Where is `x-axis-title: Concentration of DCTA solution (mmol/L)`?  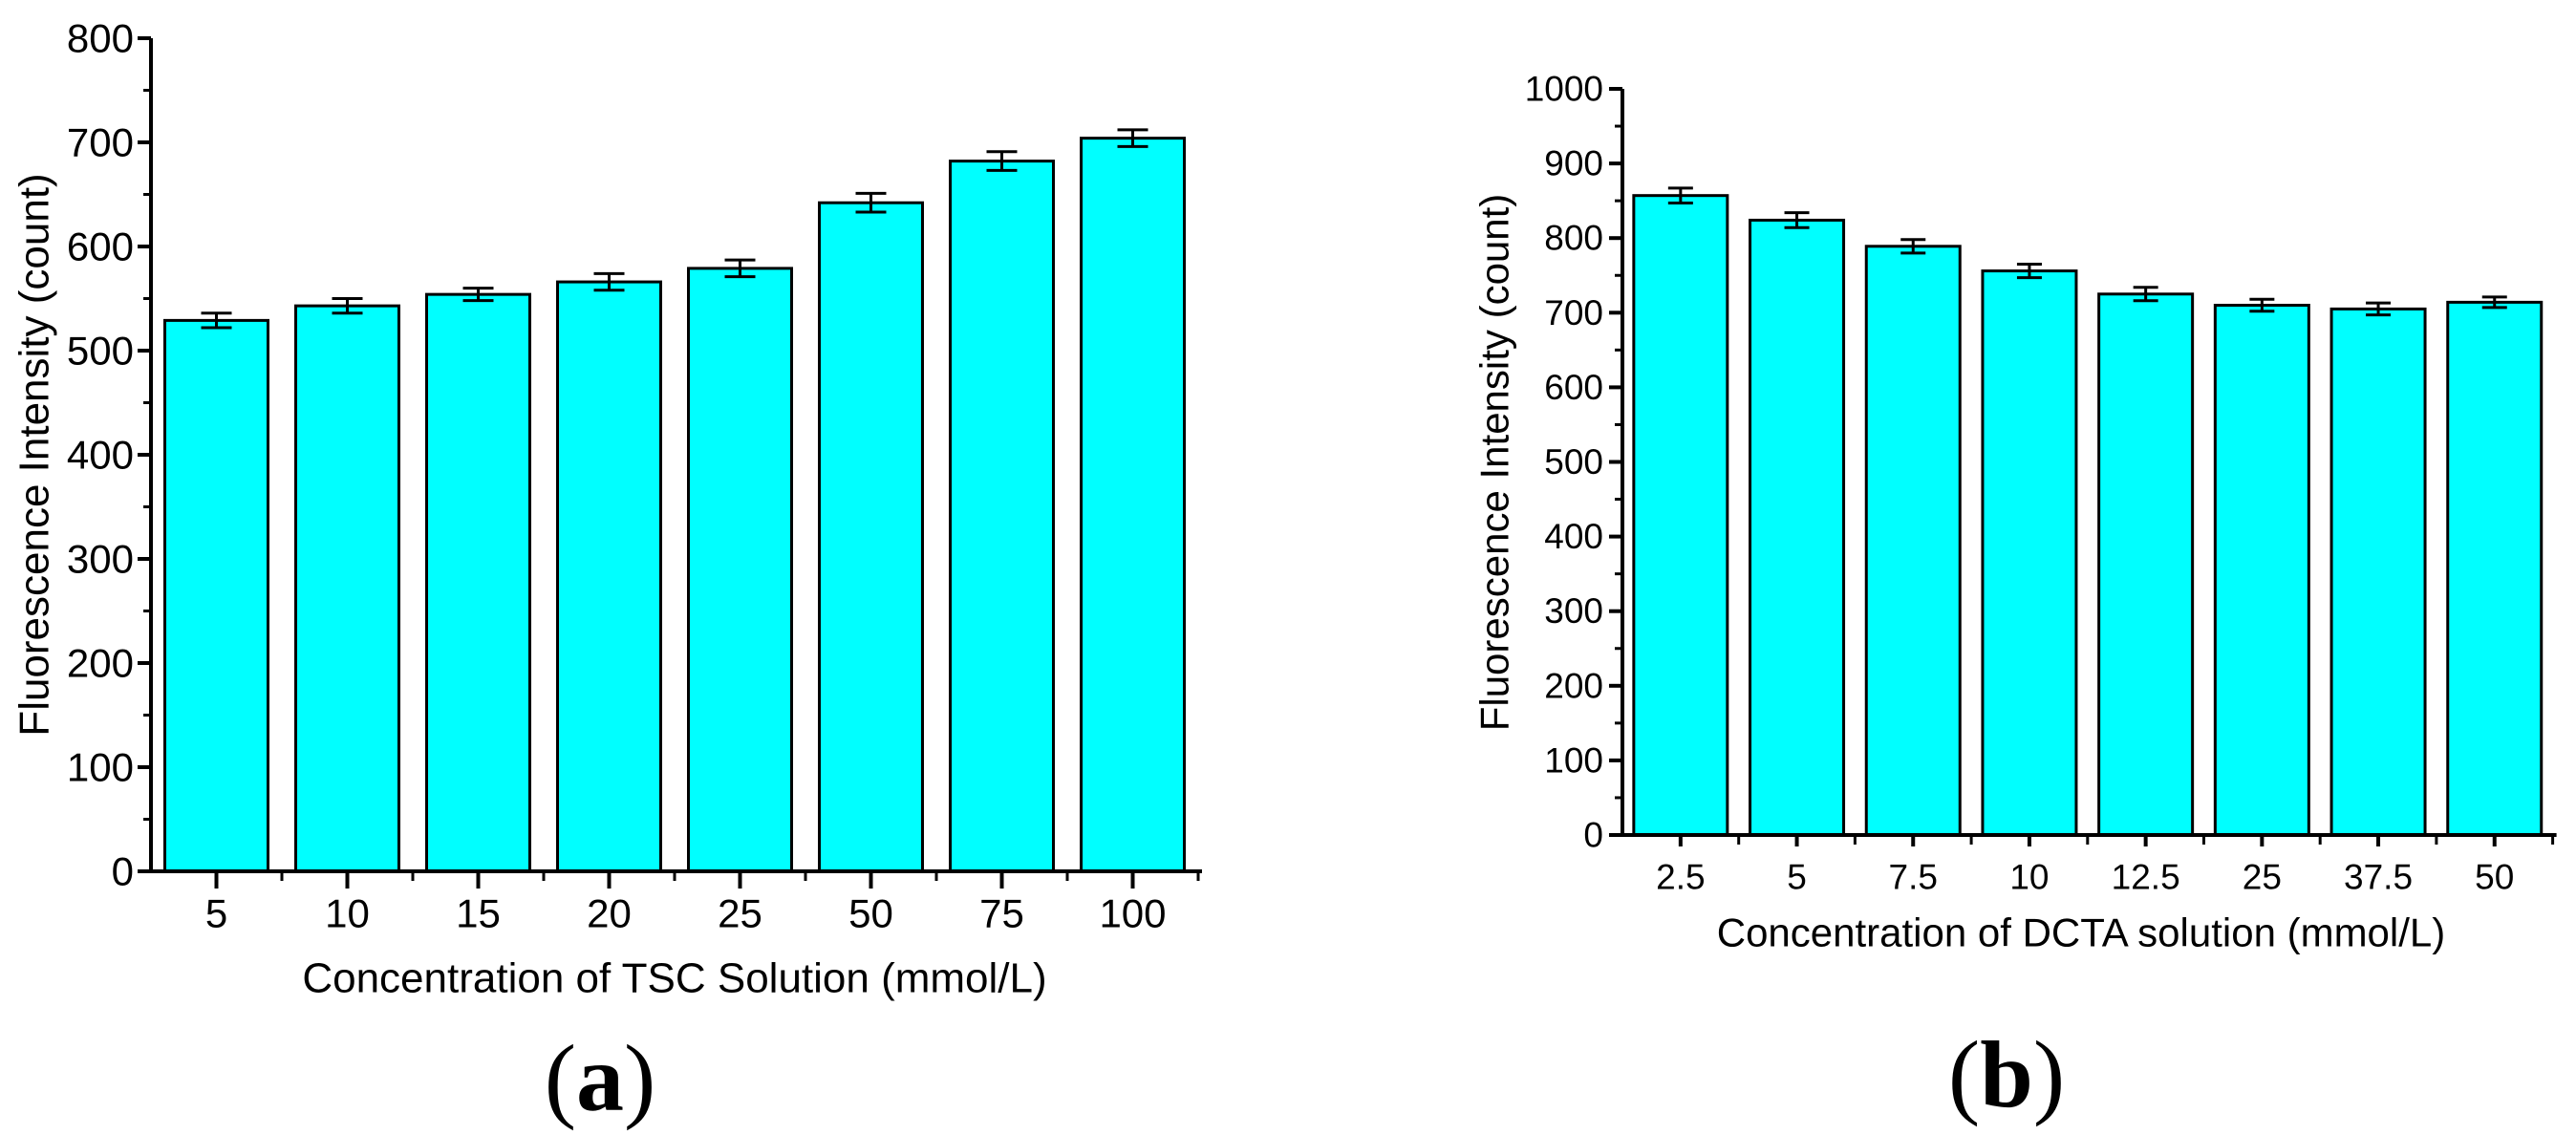
x-axis-title: Concentration of DCTA solution (mmol/L) is located at coordinates (2081, 932).